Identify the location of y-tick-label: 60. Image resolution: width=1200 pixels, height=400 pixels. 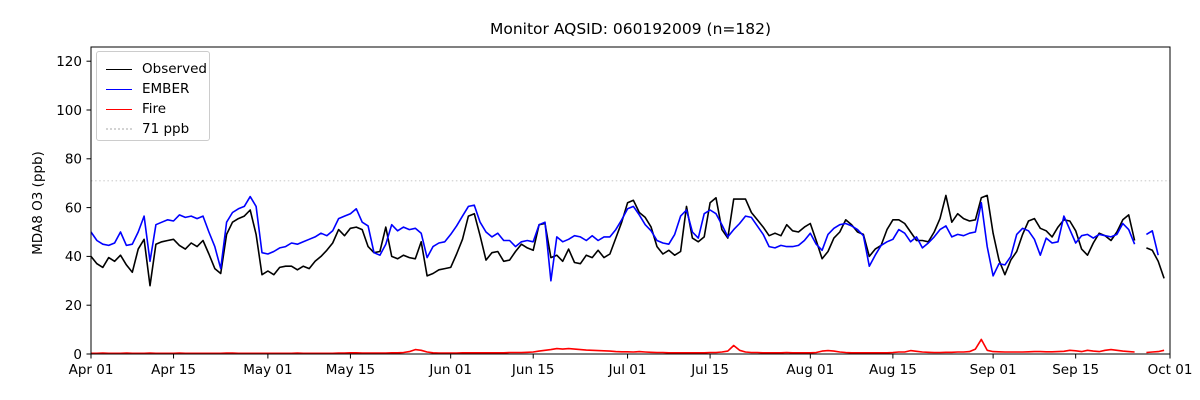
(73, 208).